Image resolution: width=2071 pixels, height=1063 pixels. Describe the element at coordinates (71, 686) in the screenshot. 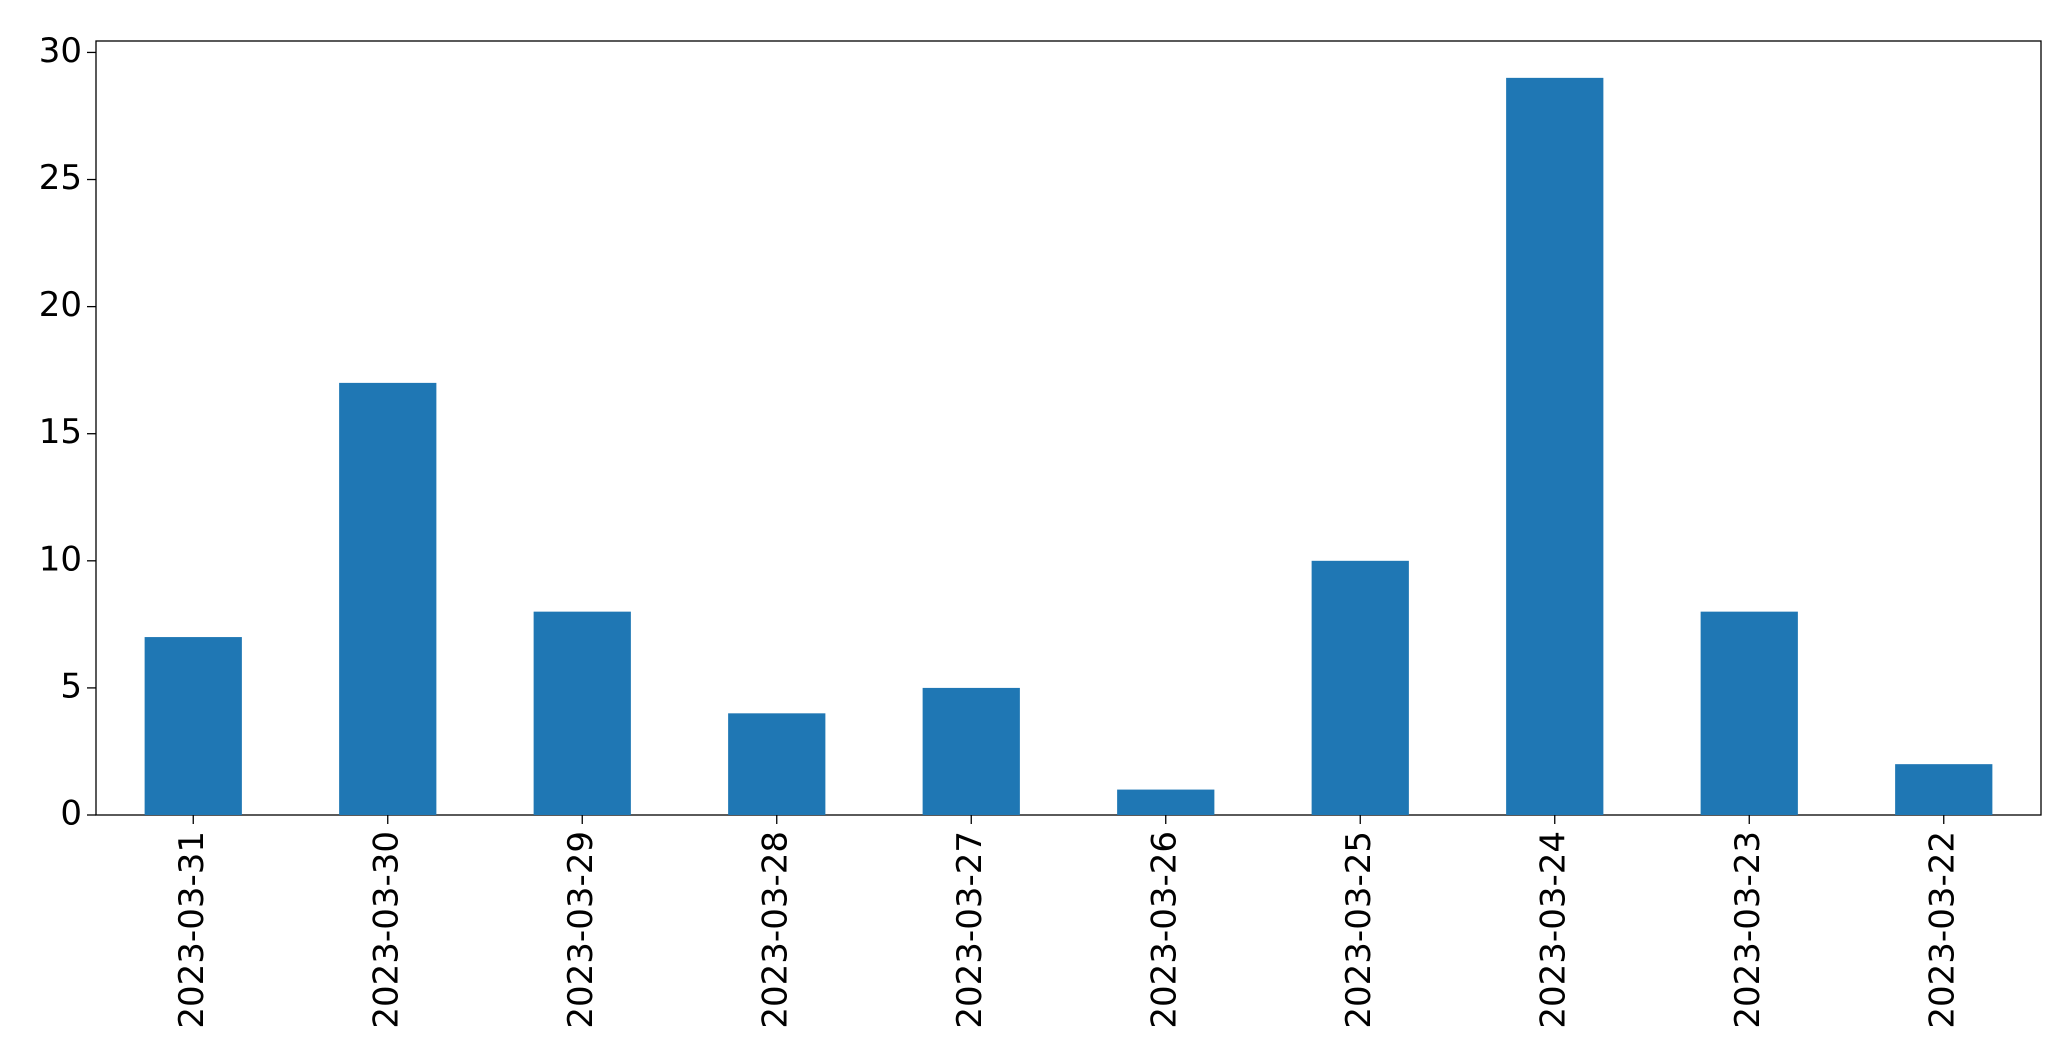

I see `y-tick-label: 5` at that location.